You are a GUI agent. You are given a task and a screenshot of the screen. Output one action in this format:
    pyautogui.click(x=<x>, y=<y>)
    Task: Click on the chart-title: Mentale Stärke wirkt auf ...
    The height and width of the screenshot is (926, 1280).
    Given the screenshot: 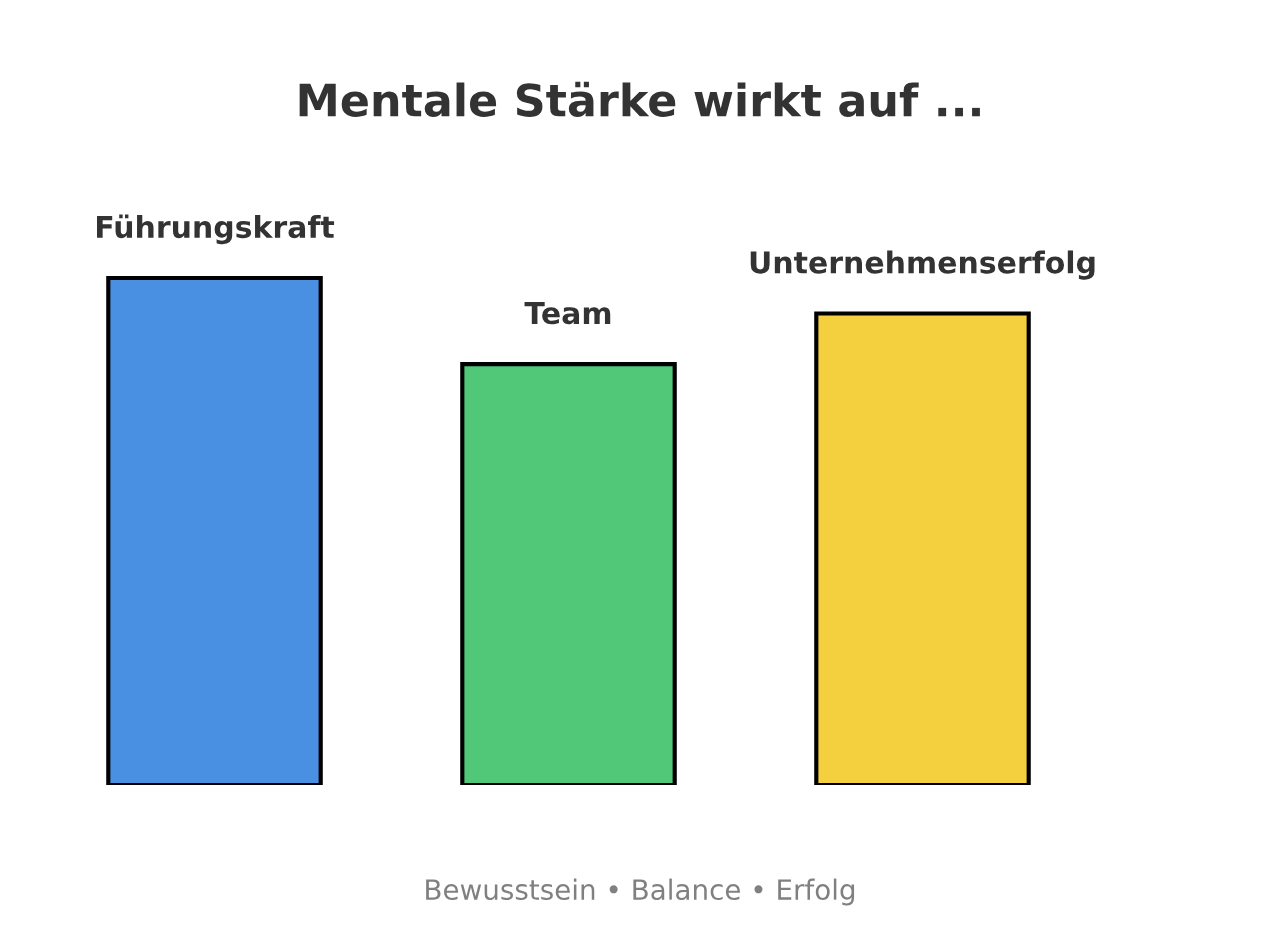 What is the action you would take?
    pyautogui.click(x=639, y=99)
    